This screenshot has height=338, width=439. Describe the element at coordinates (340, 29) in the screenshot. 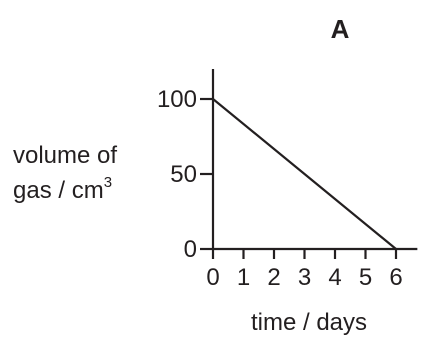

I see `chart-title: A` at that location.